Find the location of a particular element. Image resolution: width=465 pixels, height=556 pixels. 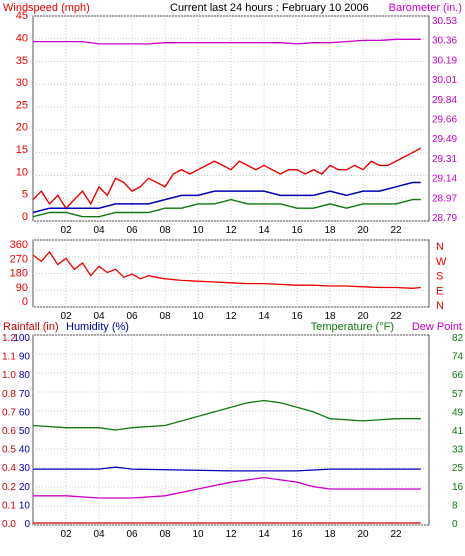

temperature-tick-label: 57 is located at coordinates (458, 394).